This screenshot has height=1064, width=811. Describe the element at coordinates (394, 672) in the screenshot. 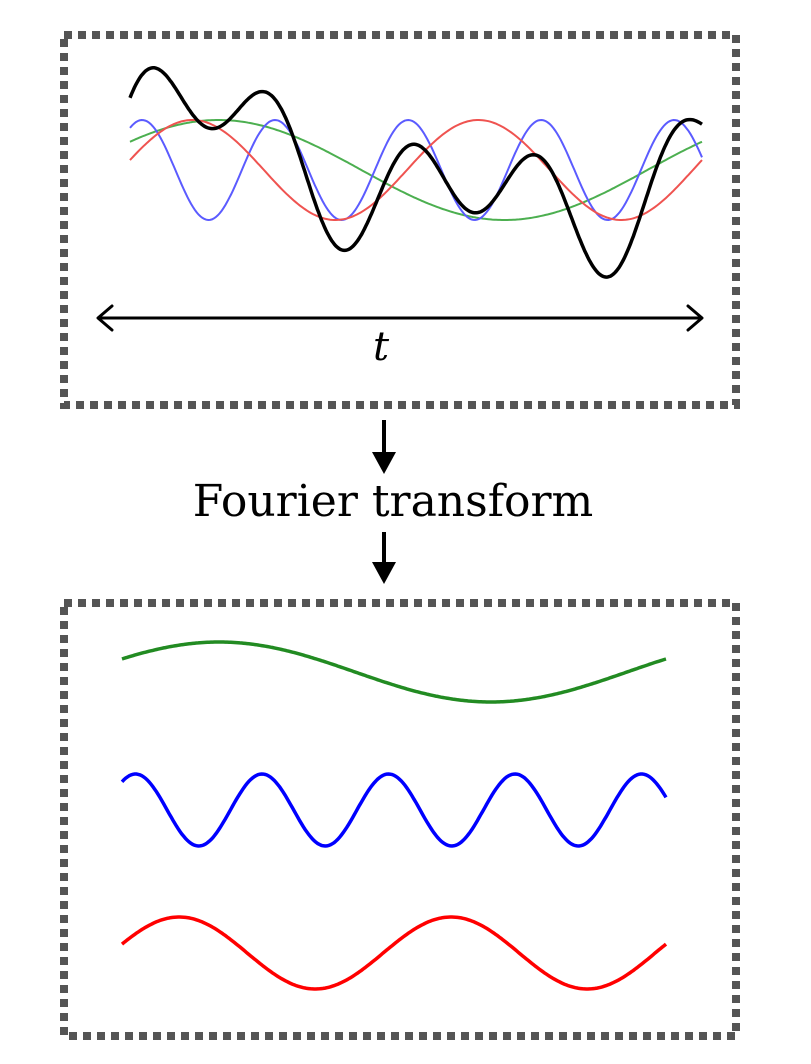

I see `green-component-wave` at that location.